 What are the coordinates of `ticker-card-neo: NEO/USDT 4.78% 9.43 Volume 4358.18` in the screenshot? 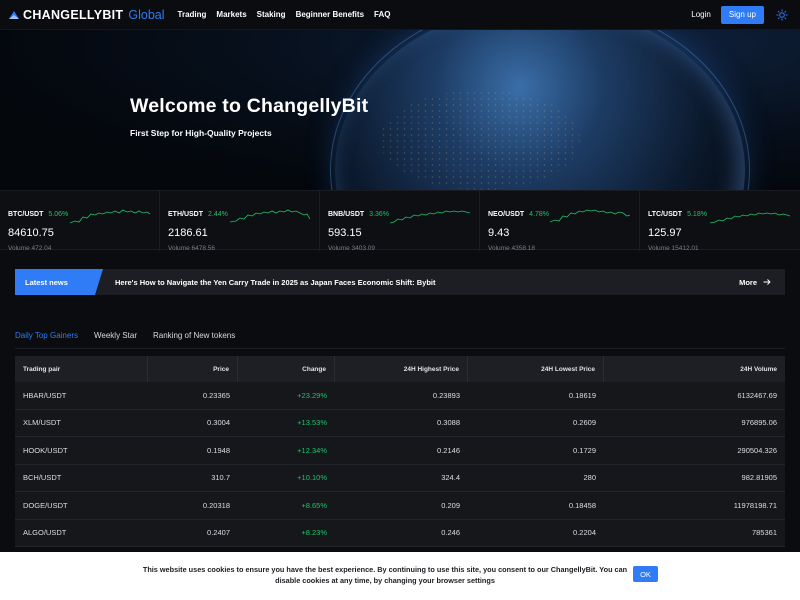 It's located at (560, 221).